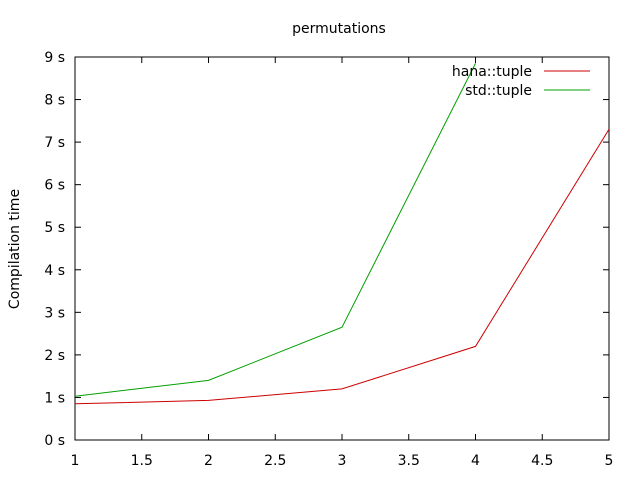 The width and height of the screenshot is (640, 480). What do you see at coordinates (492, 72) in the screenshot?
I see `legend-label-hana-tuple: hana::tuple` at bounding box center [492, 72].